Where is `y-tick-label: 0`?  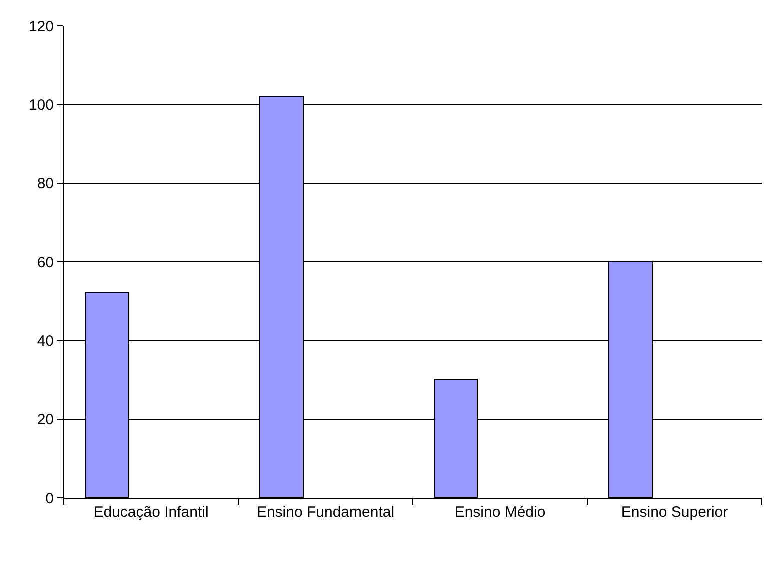 y-tick-label: 0 is located at coordinates (50, 499).